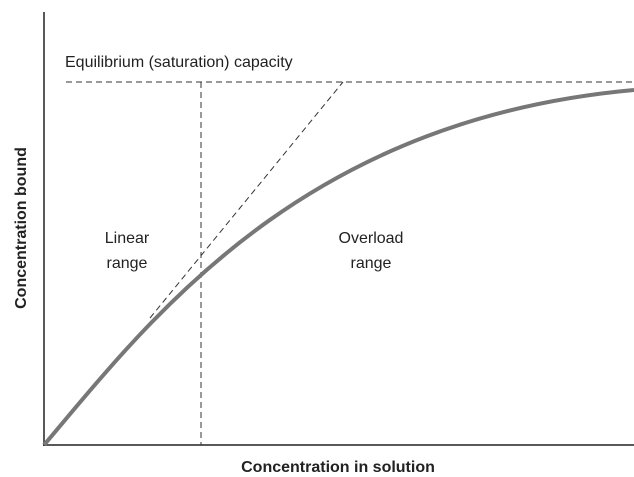 The width and height of the screenshot is (634, 477). Describe the element at coordinates (127, 238) in the screenshot. I see `linear-label: Linear` at that location.